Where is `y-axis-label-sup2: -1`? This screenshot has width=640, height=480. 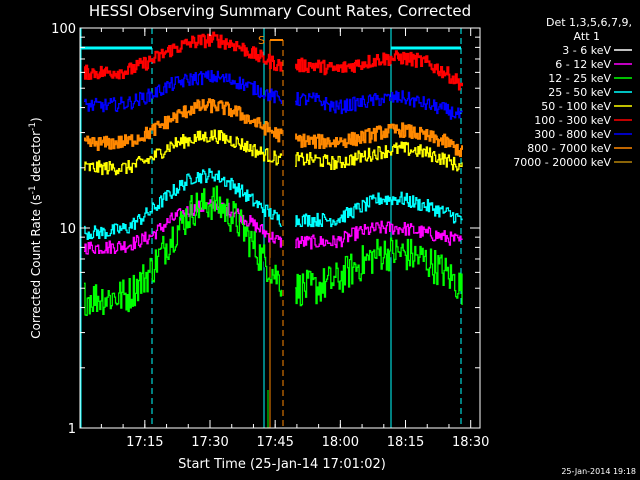 y-axis-label-sup2: -1 is located at coordinates (33, 126).